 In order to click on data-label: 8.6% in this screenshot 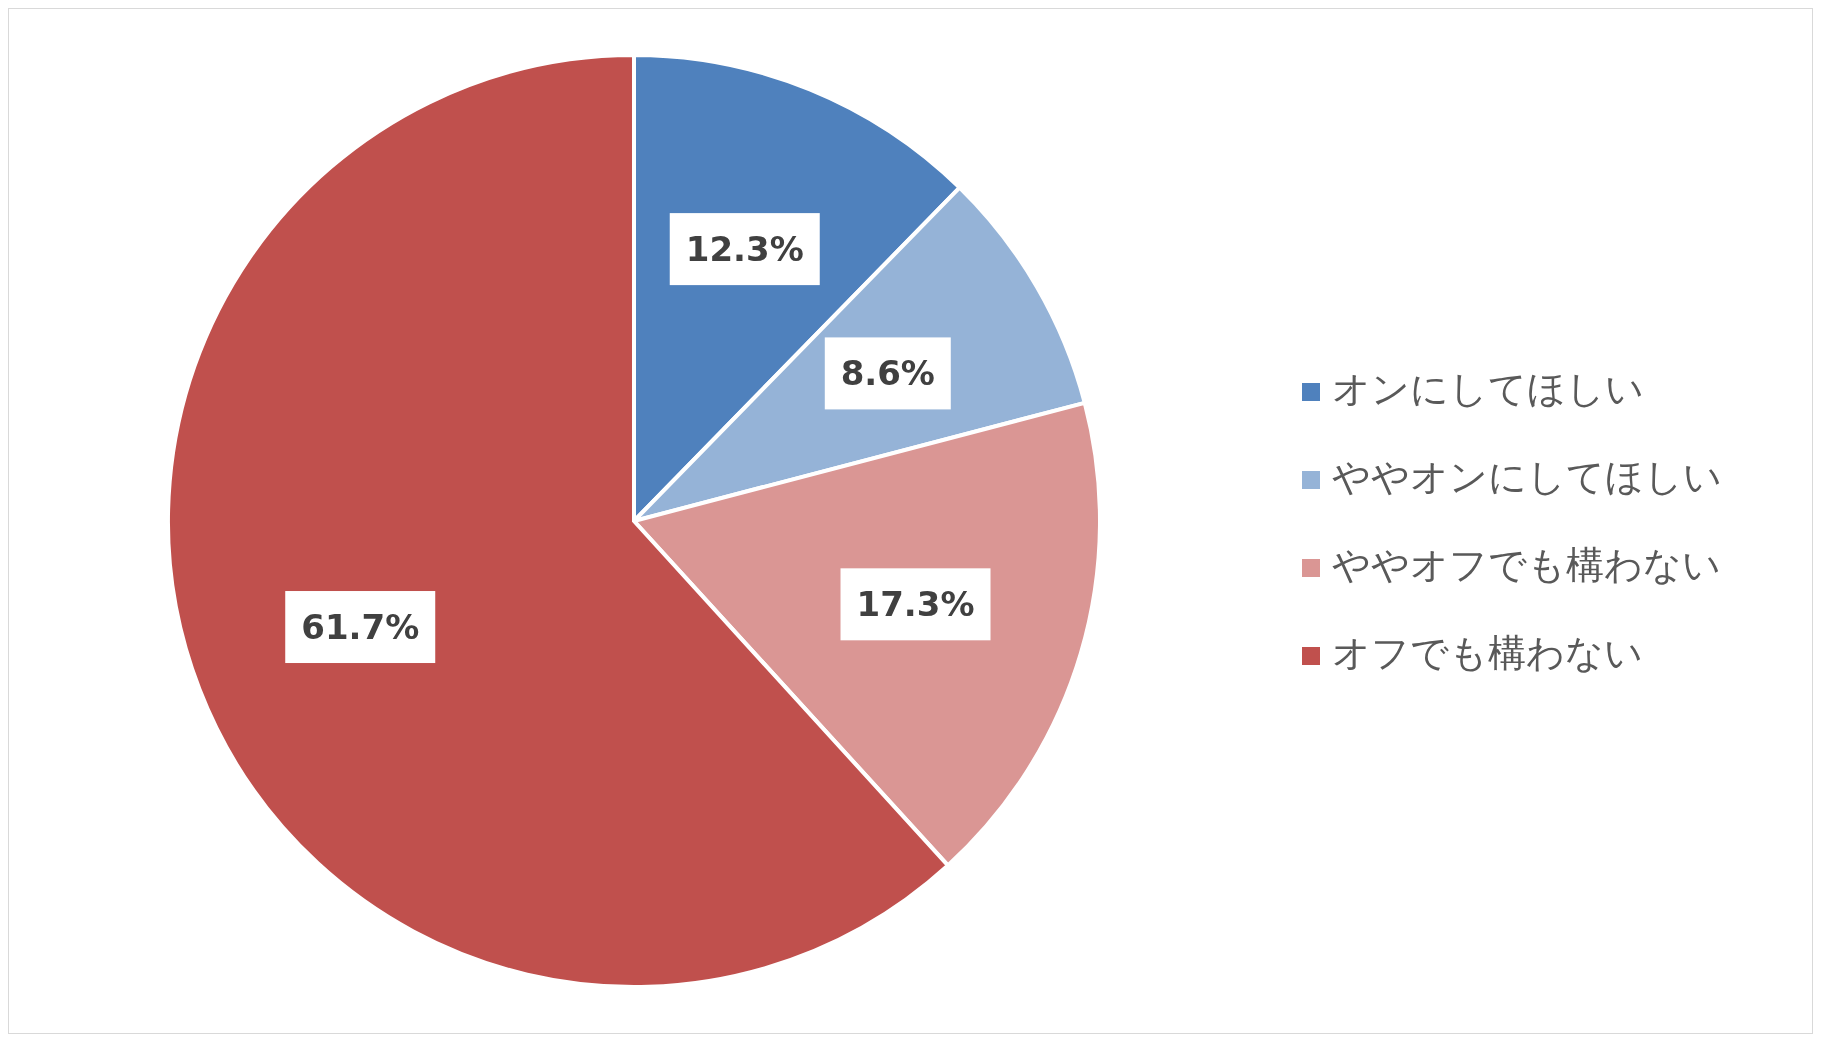, I will do `click(887, 373)`.